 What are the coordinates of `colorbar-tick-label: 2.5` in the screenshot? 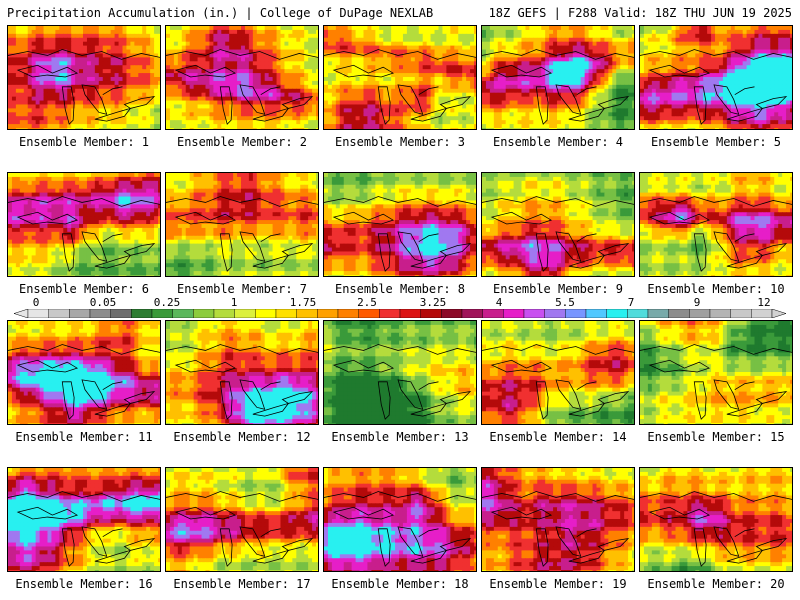 It's located at (367, 302).